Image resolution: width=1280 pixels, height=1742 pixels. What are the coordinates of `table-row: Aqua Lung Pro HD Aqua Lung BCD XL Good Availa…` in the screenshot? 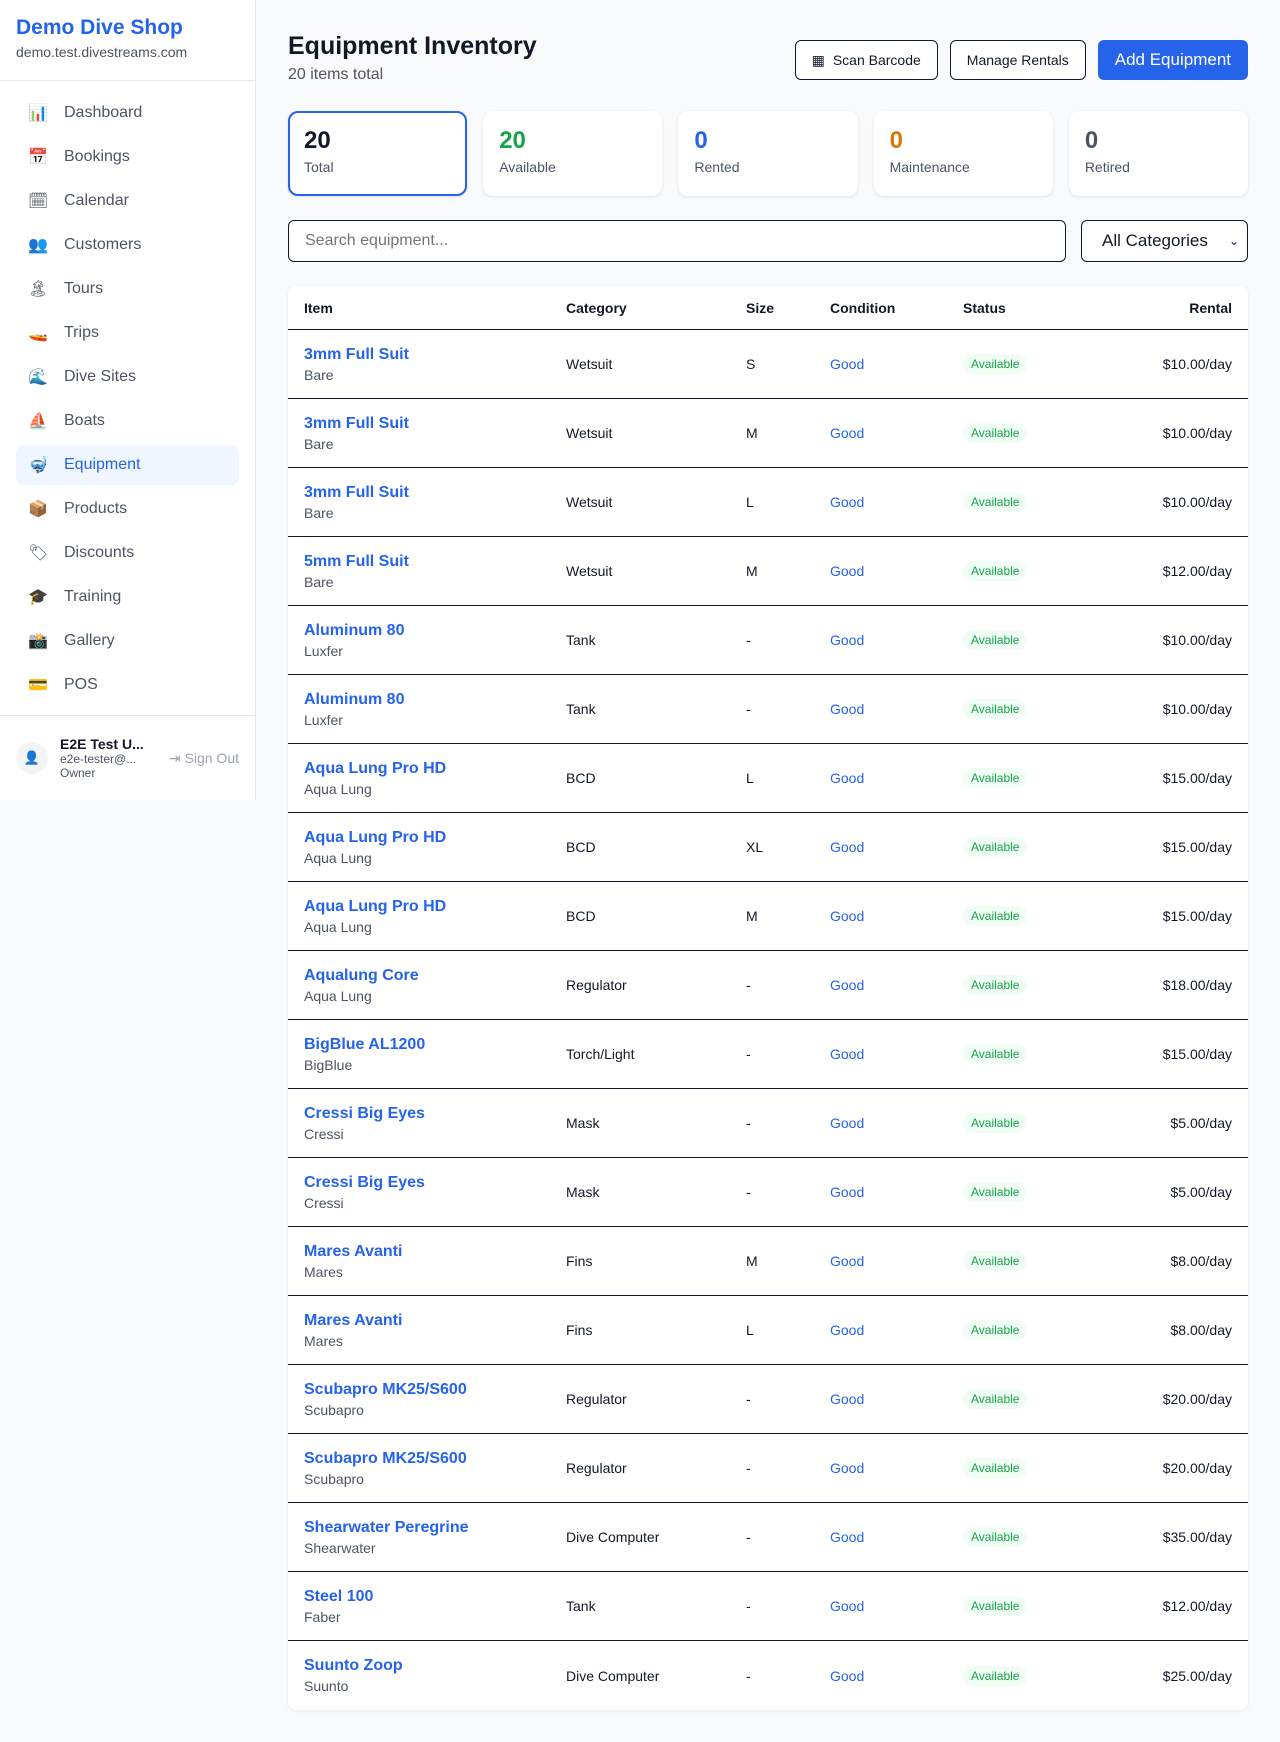 It's located at (768, 847).